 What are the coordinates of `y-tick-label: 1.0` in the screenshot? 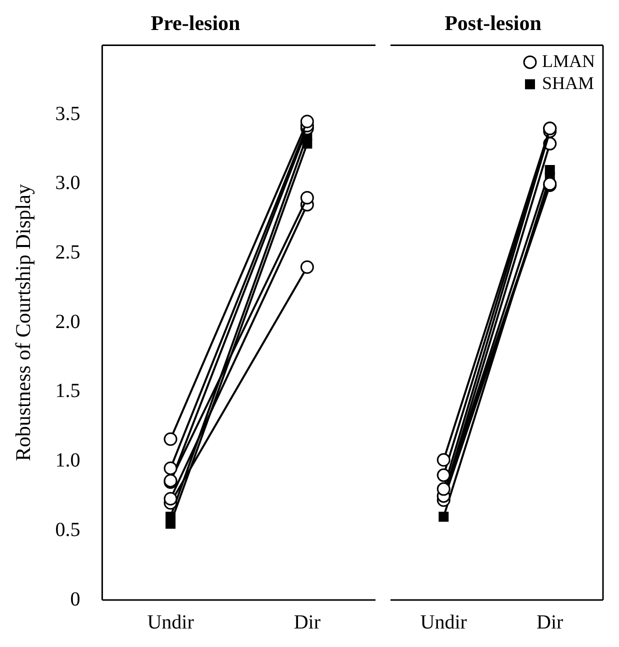 It's located at (67, 461).